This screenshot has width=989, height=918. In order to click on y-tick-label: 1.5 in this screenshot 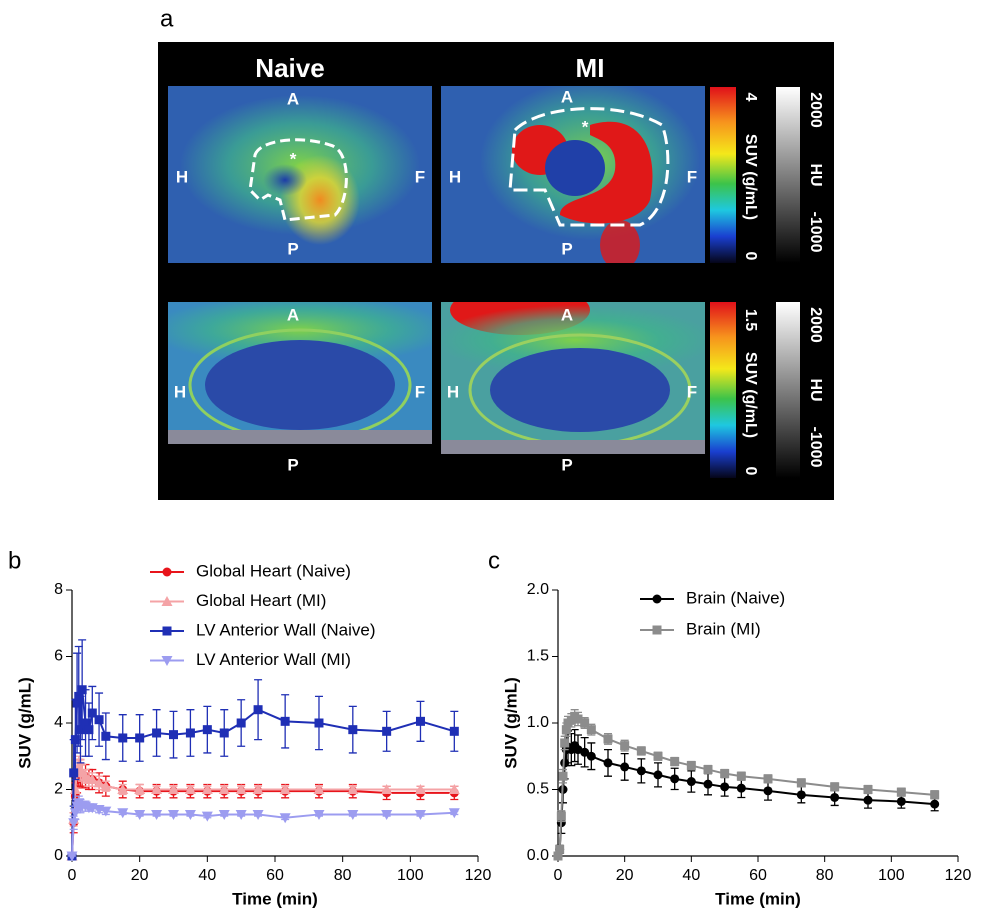, I will do `click(538, 656)`.